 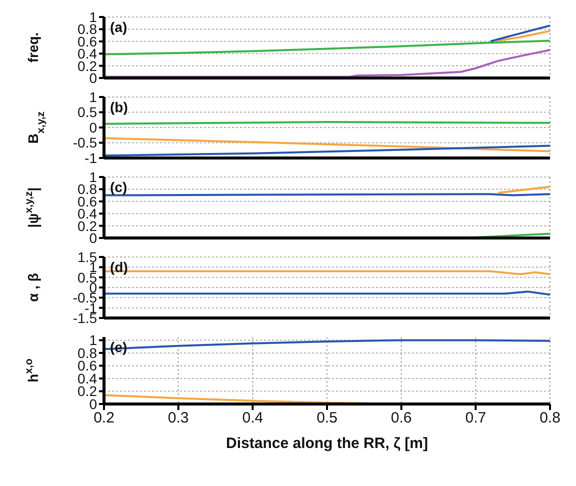 I want to click on annotation: (c), so click(x=119, y=187).